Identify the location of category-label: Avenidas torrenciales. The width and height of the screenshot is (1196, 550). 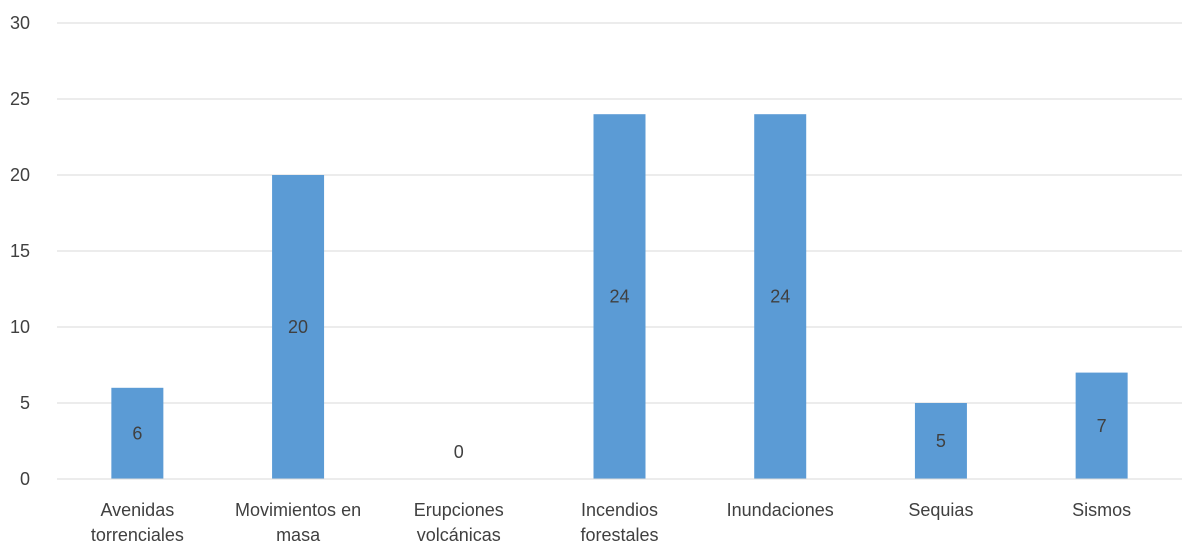
(137, 522).